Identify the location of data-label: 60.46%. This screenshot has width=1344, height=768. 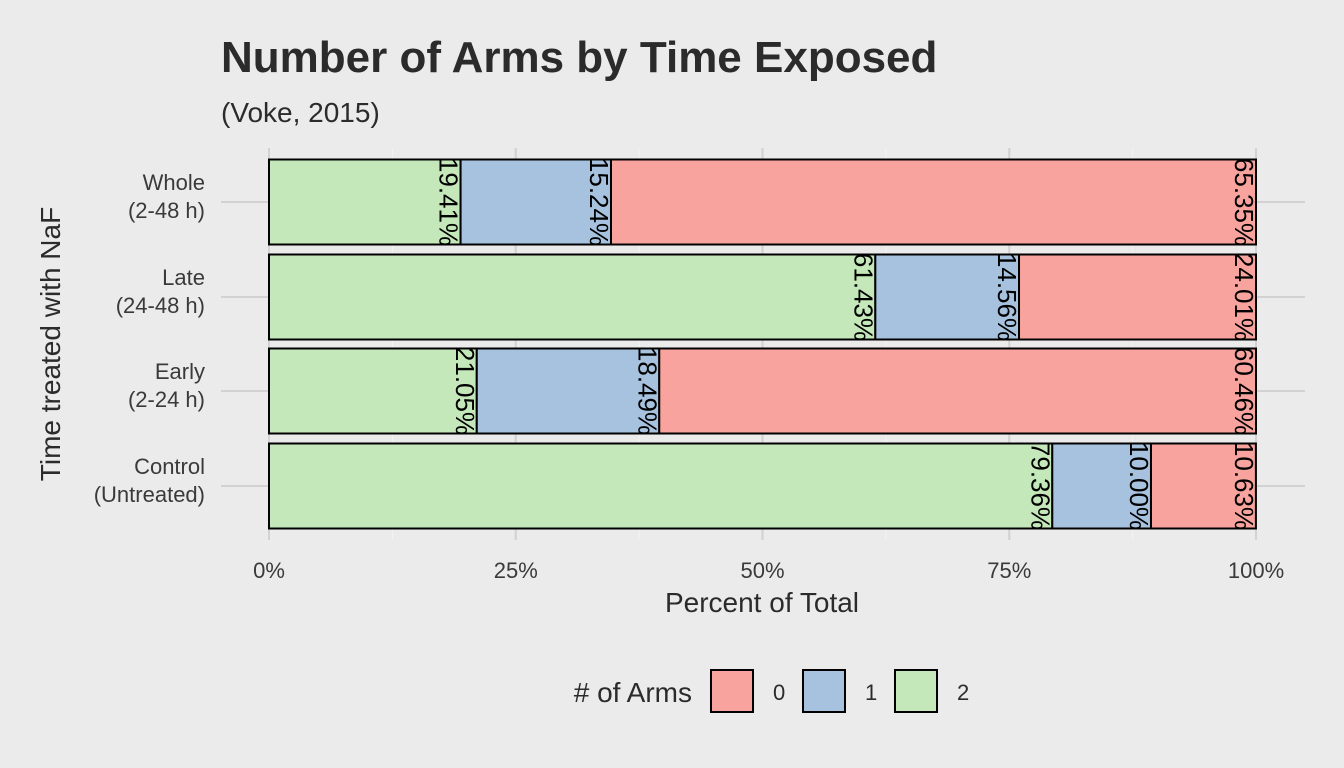
(1244, 391).